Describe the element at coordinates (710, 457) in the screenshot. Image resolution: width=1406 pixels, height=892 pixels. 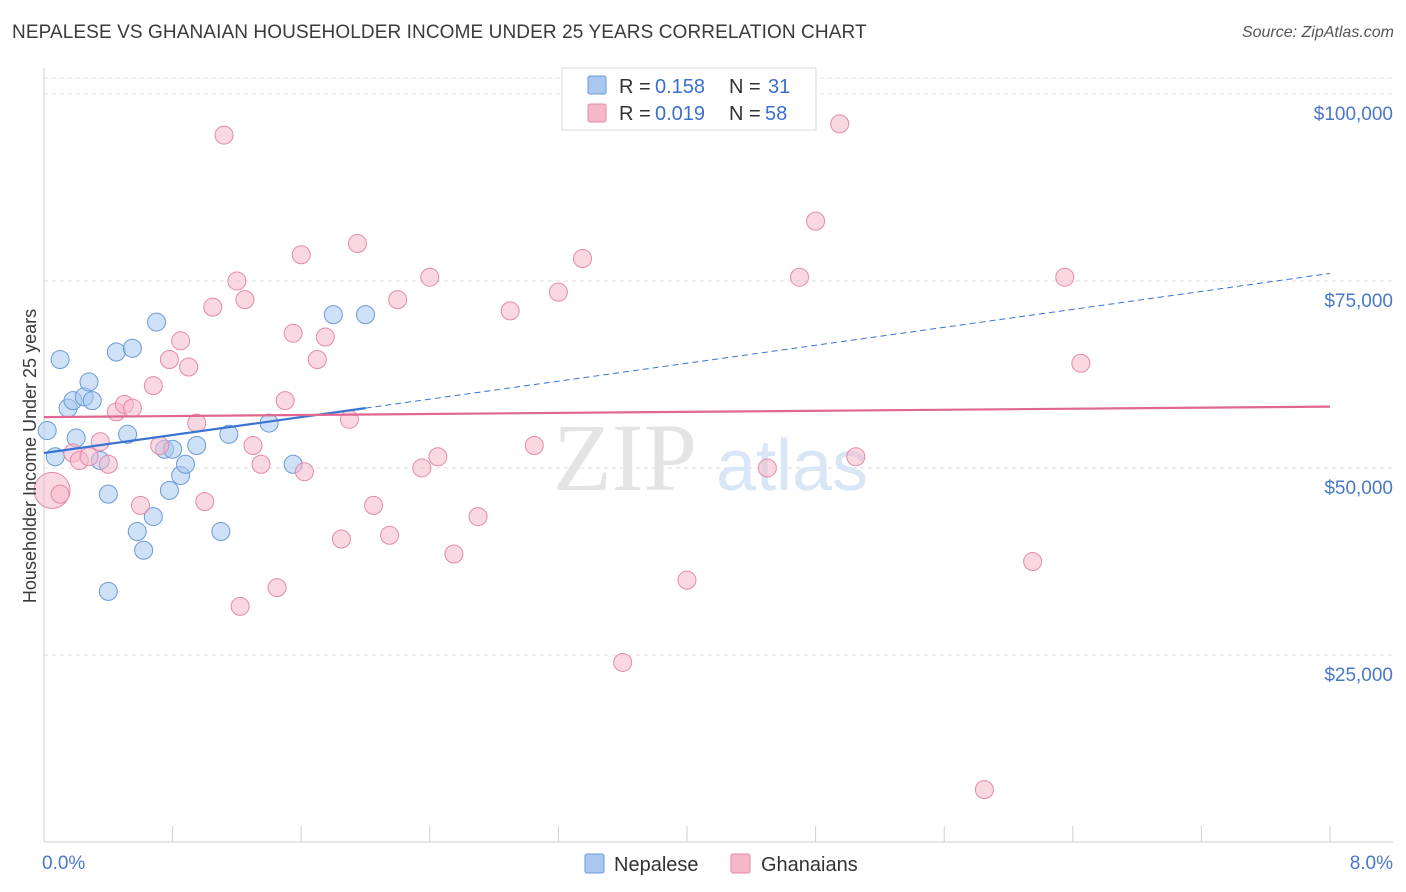
I see `watermark: ZIP atlas` at that location.